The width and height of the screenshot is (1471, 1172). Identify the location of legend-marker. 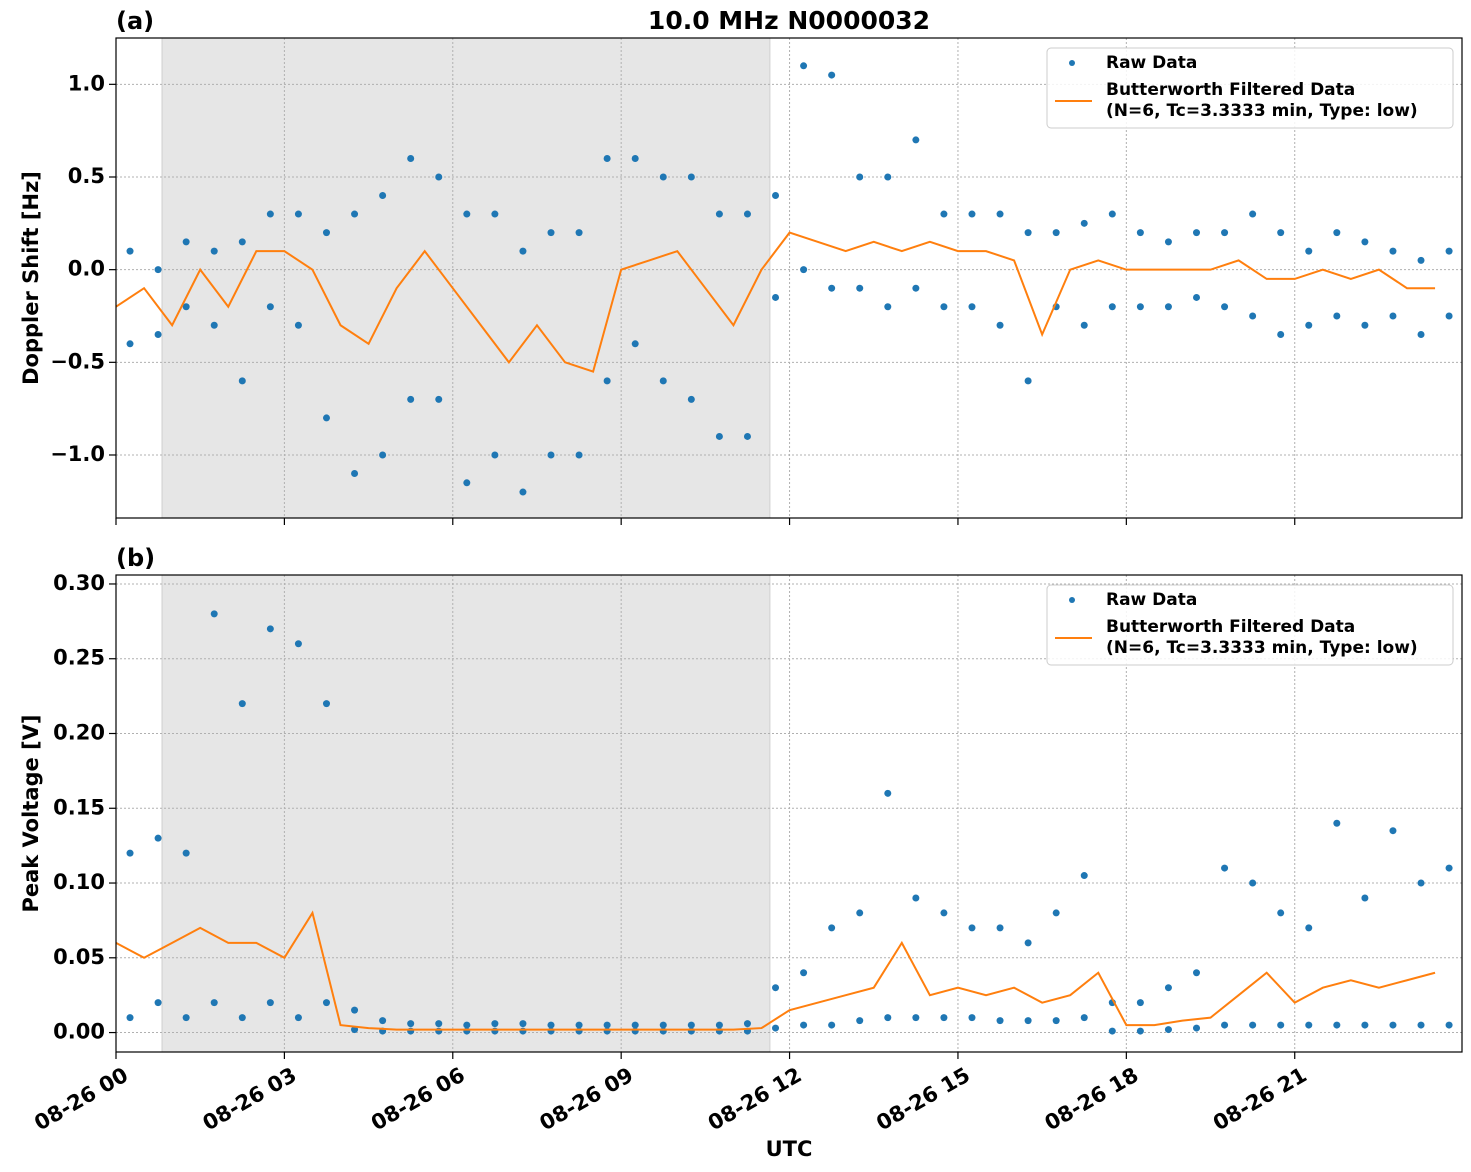
(1072, 600).